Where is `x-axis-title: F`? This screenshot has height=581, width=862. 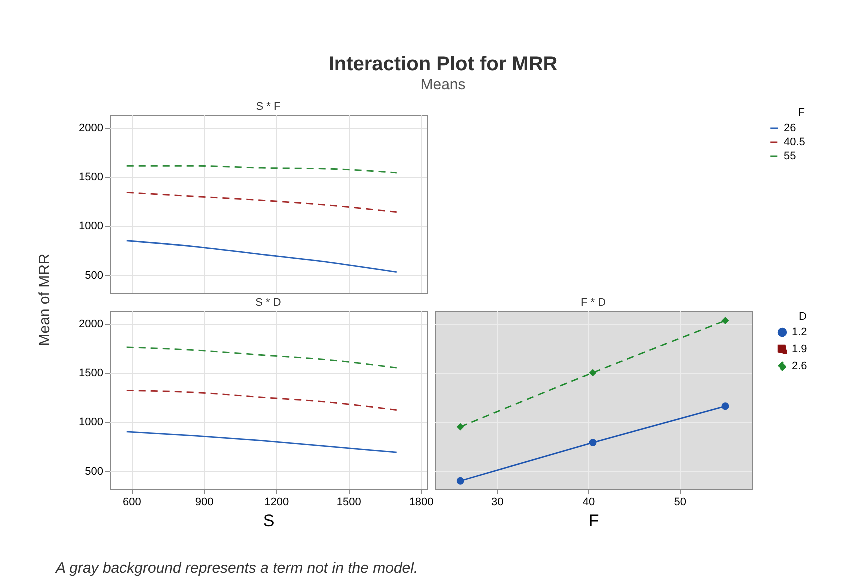
x-axis-title: F is located at coordinates (594, 521).